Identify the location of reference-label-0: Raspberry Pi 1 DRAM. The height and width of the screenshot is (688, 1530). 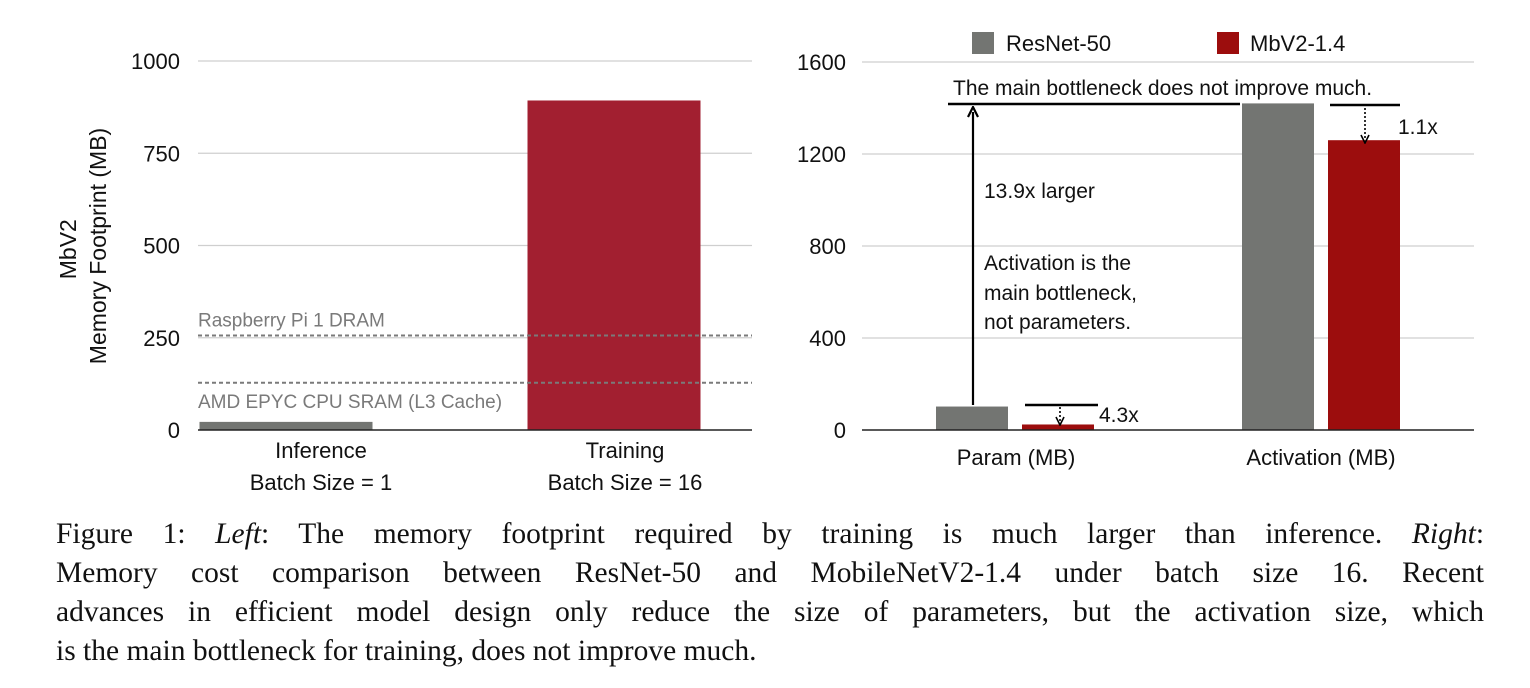
(291, 321).